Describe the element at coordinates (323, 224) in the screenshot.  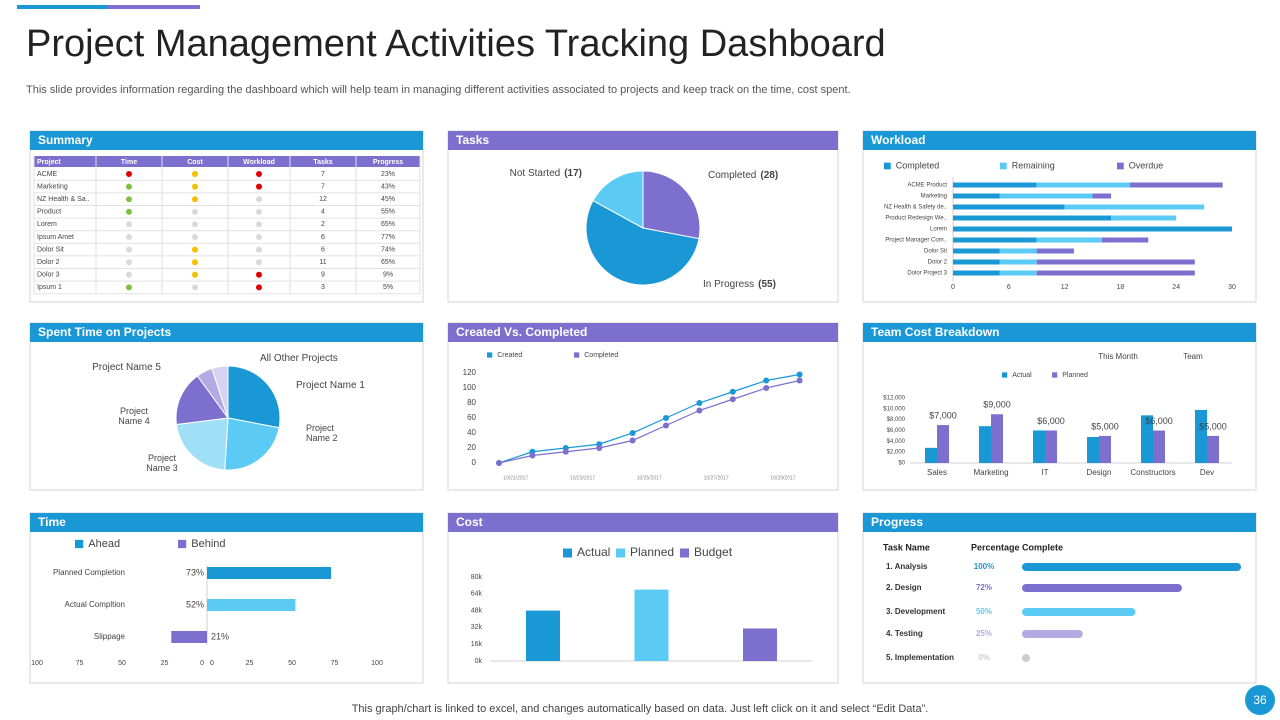
I see `table-cell: 2` at that location.